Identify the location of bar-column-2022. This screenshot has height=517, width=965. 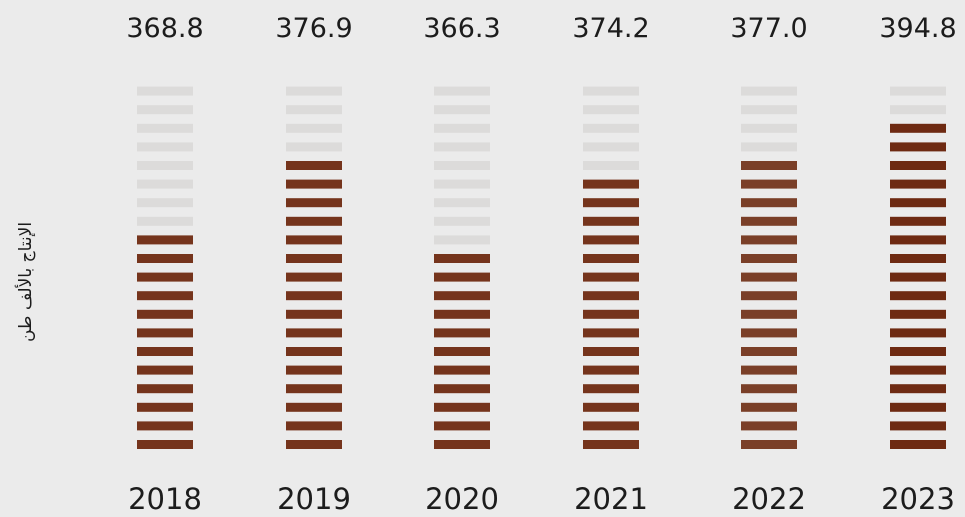
(769, 267).